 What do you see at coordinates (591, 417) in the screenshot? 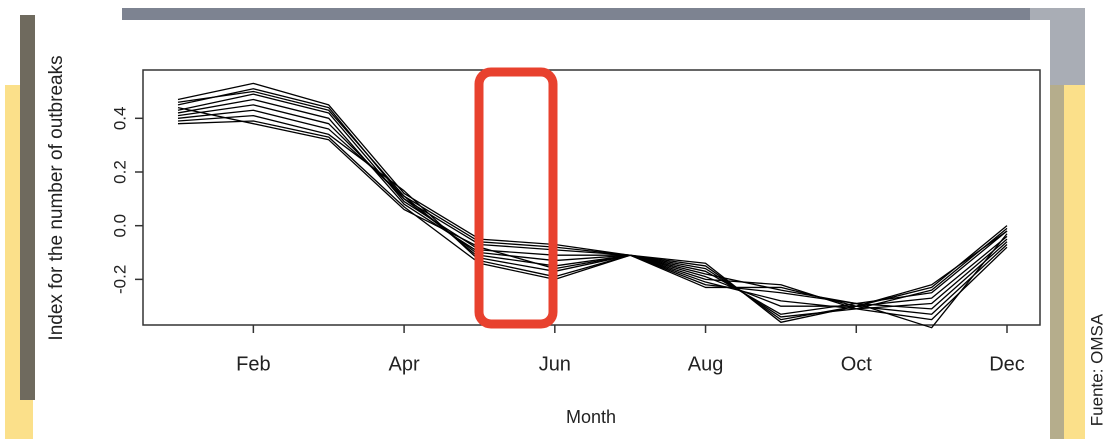
I see `x-axis-label: Month` at bounding box center [591, 417].